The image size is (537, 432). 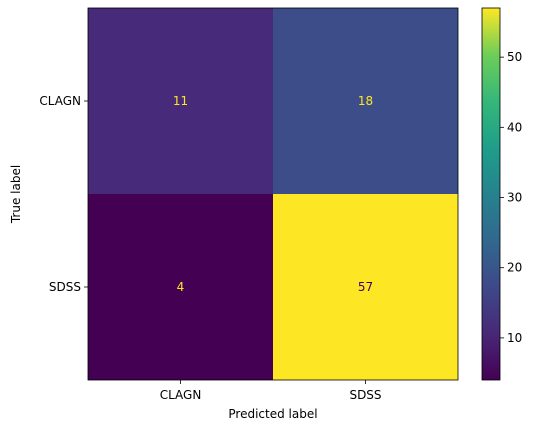 I want to click on x-axis: CLAGN SDSS, so click(x=271, y=391).